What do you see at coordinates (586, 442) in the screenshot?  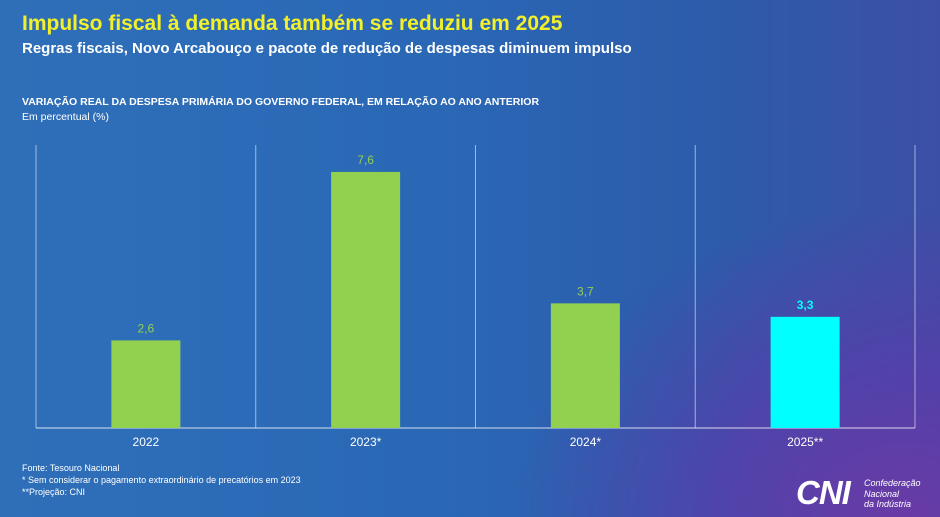 I see `x-tick-label: 2024*` at bounding box center [586, 442].